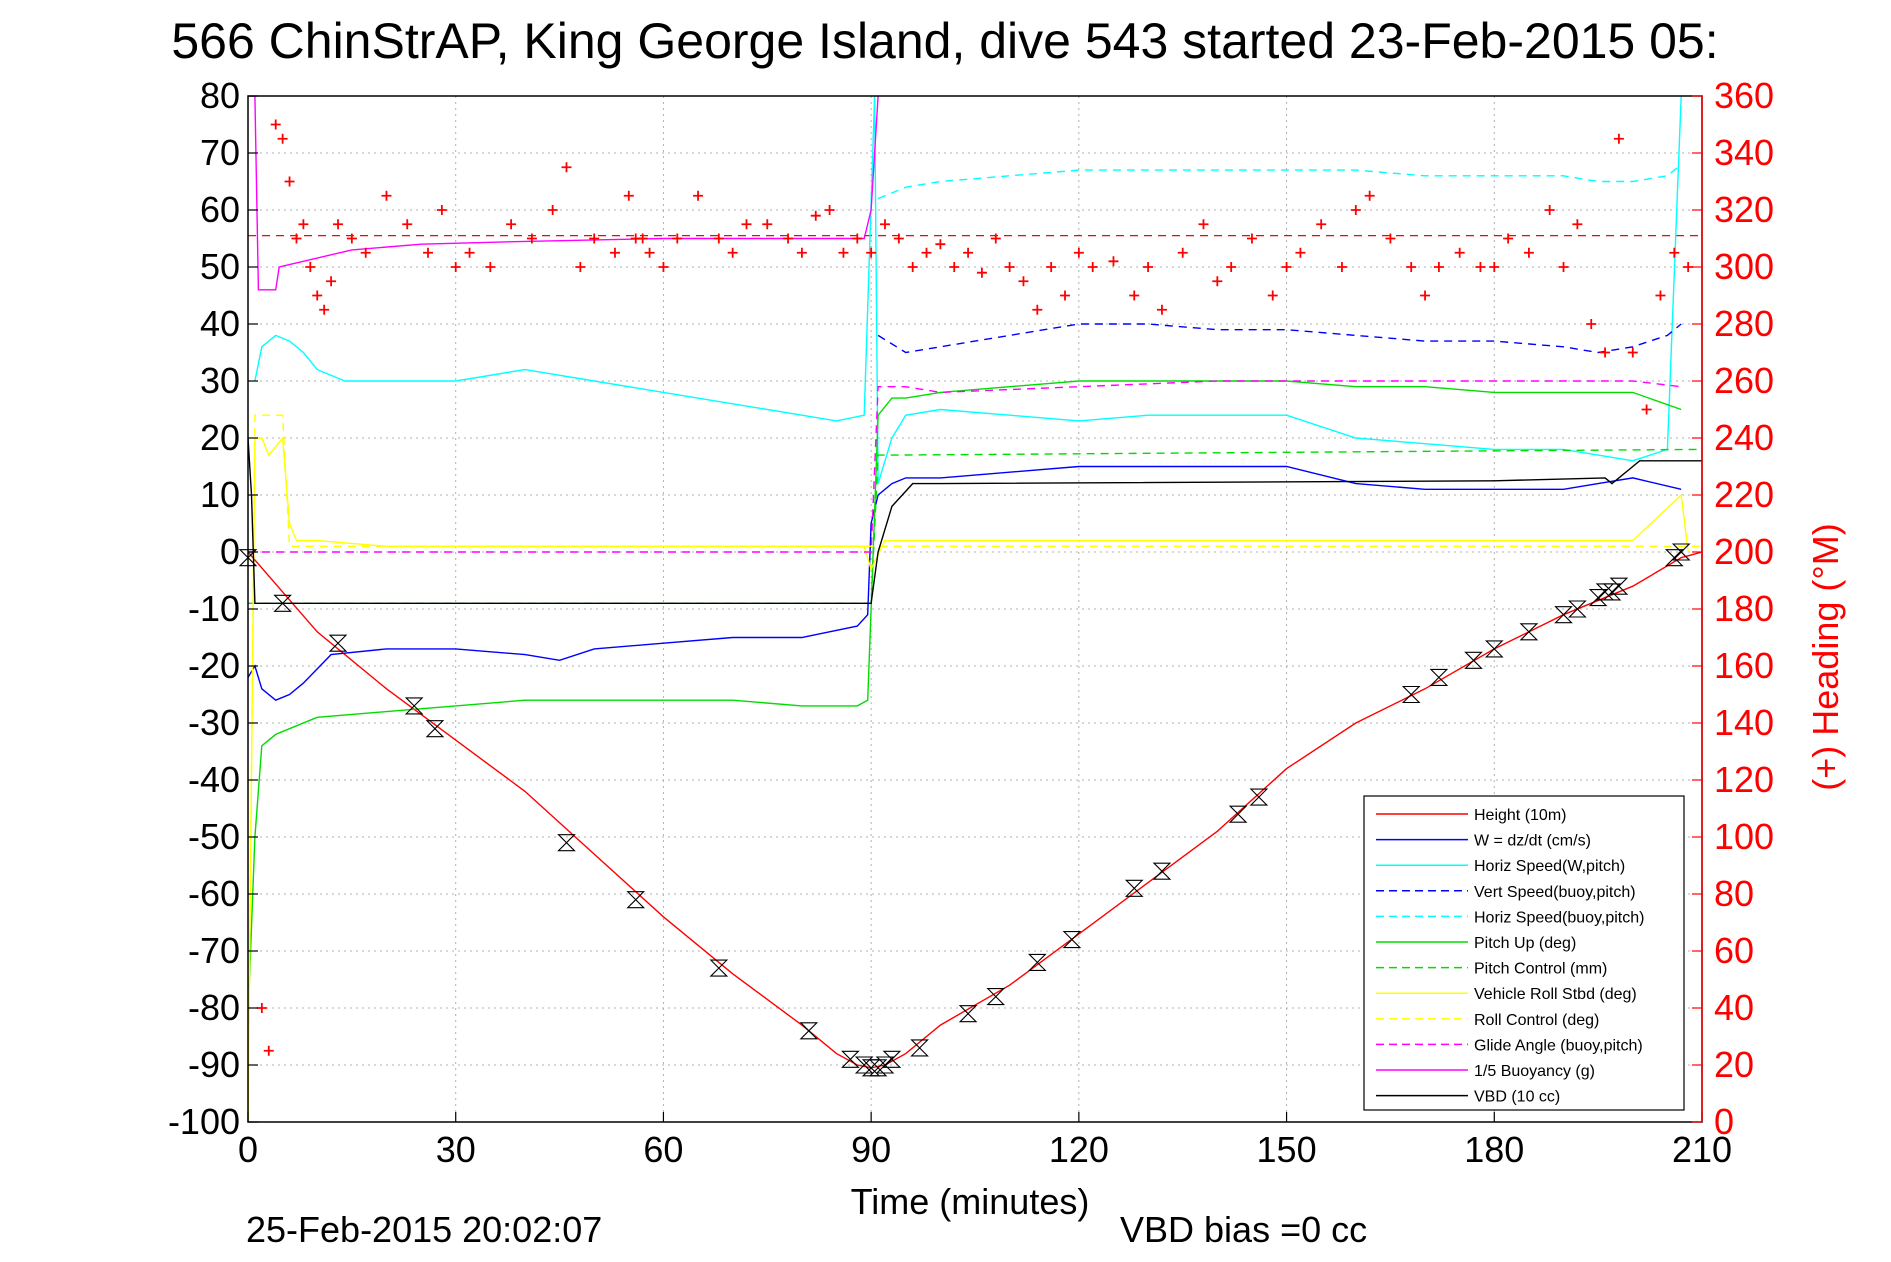  What do you see at coordinates (214, 779) in the screenshot?
I see `y-tick-label: -40` at bounding box center [214, 779].